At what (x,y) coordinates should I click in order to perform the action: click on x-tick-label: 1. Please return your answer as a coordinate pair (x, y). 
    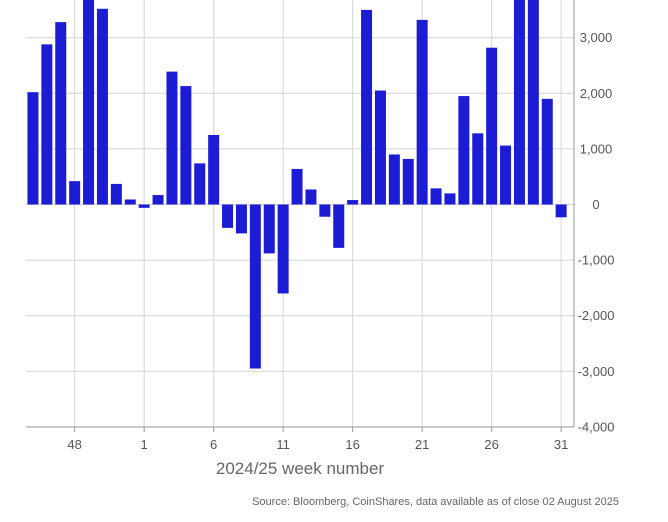
    Looking at the image, I should click on (144, 444).